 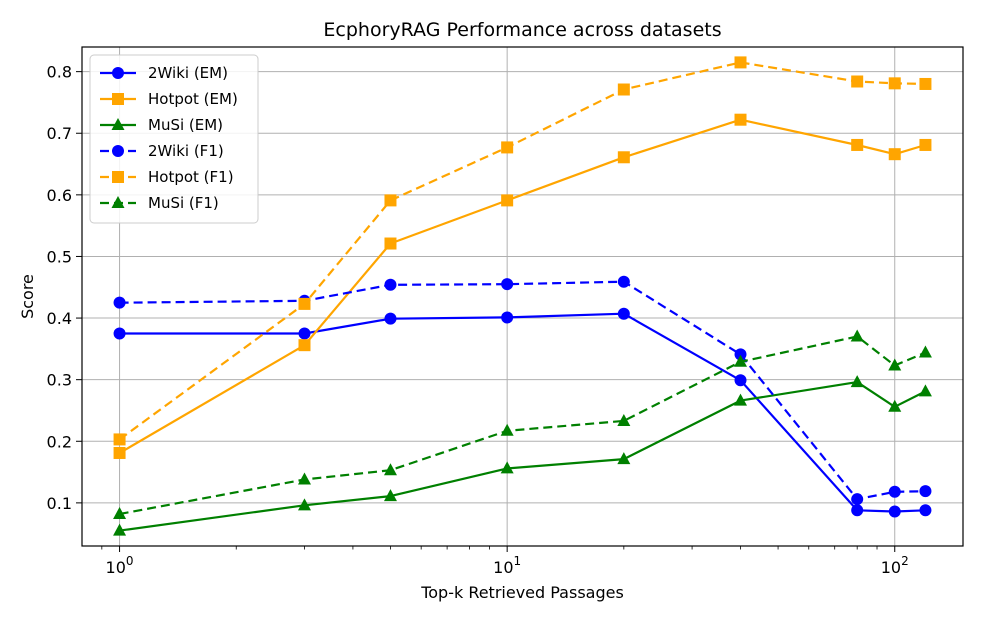 What do you see at coordinates (188, 73) in the screenshot?
I see `legend-label: 2Wiki (EM)` at bounding box center [188, 73].